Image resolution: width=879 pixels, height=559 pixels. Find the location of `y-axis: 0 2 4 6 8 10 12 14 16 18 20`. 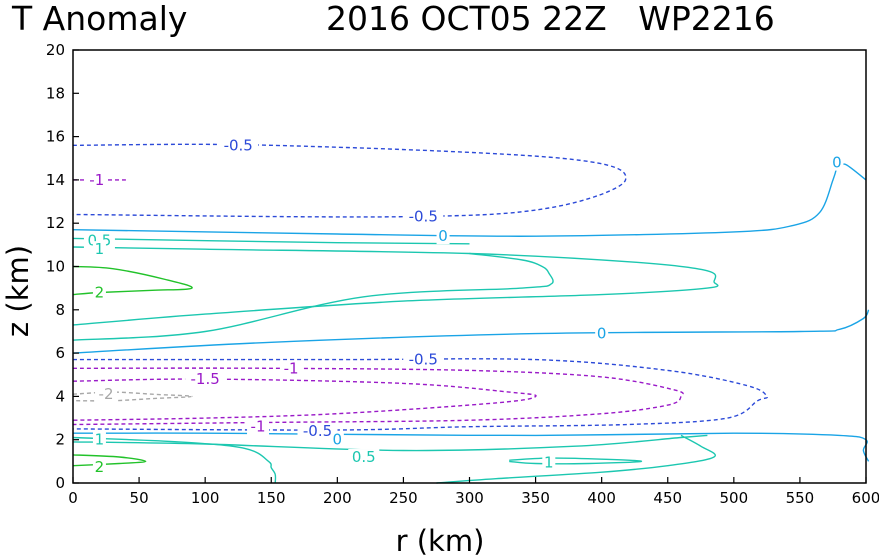

y-axis: 0 2 4 6 8 10 12 14 16 18 20 is located at coordinates (62, 266).